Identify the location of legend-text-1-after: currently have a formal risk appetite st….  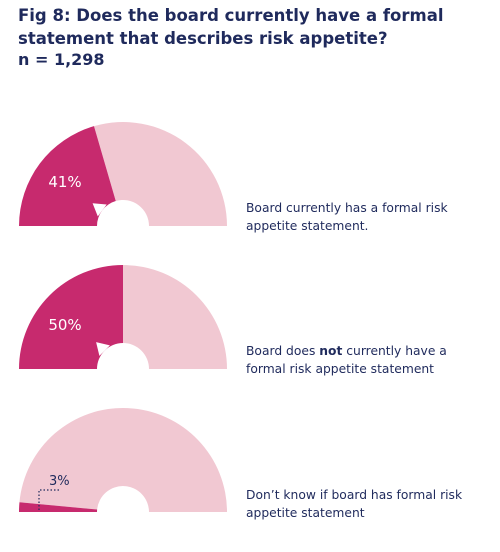
(346, 360).